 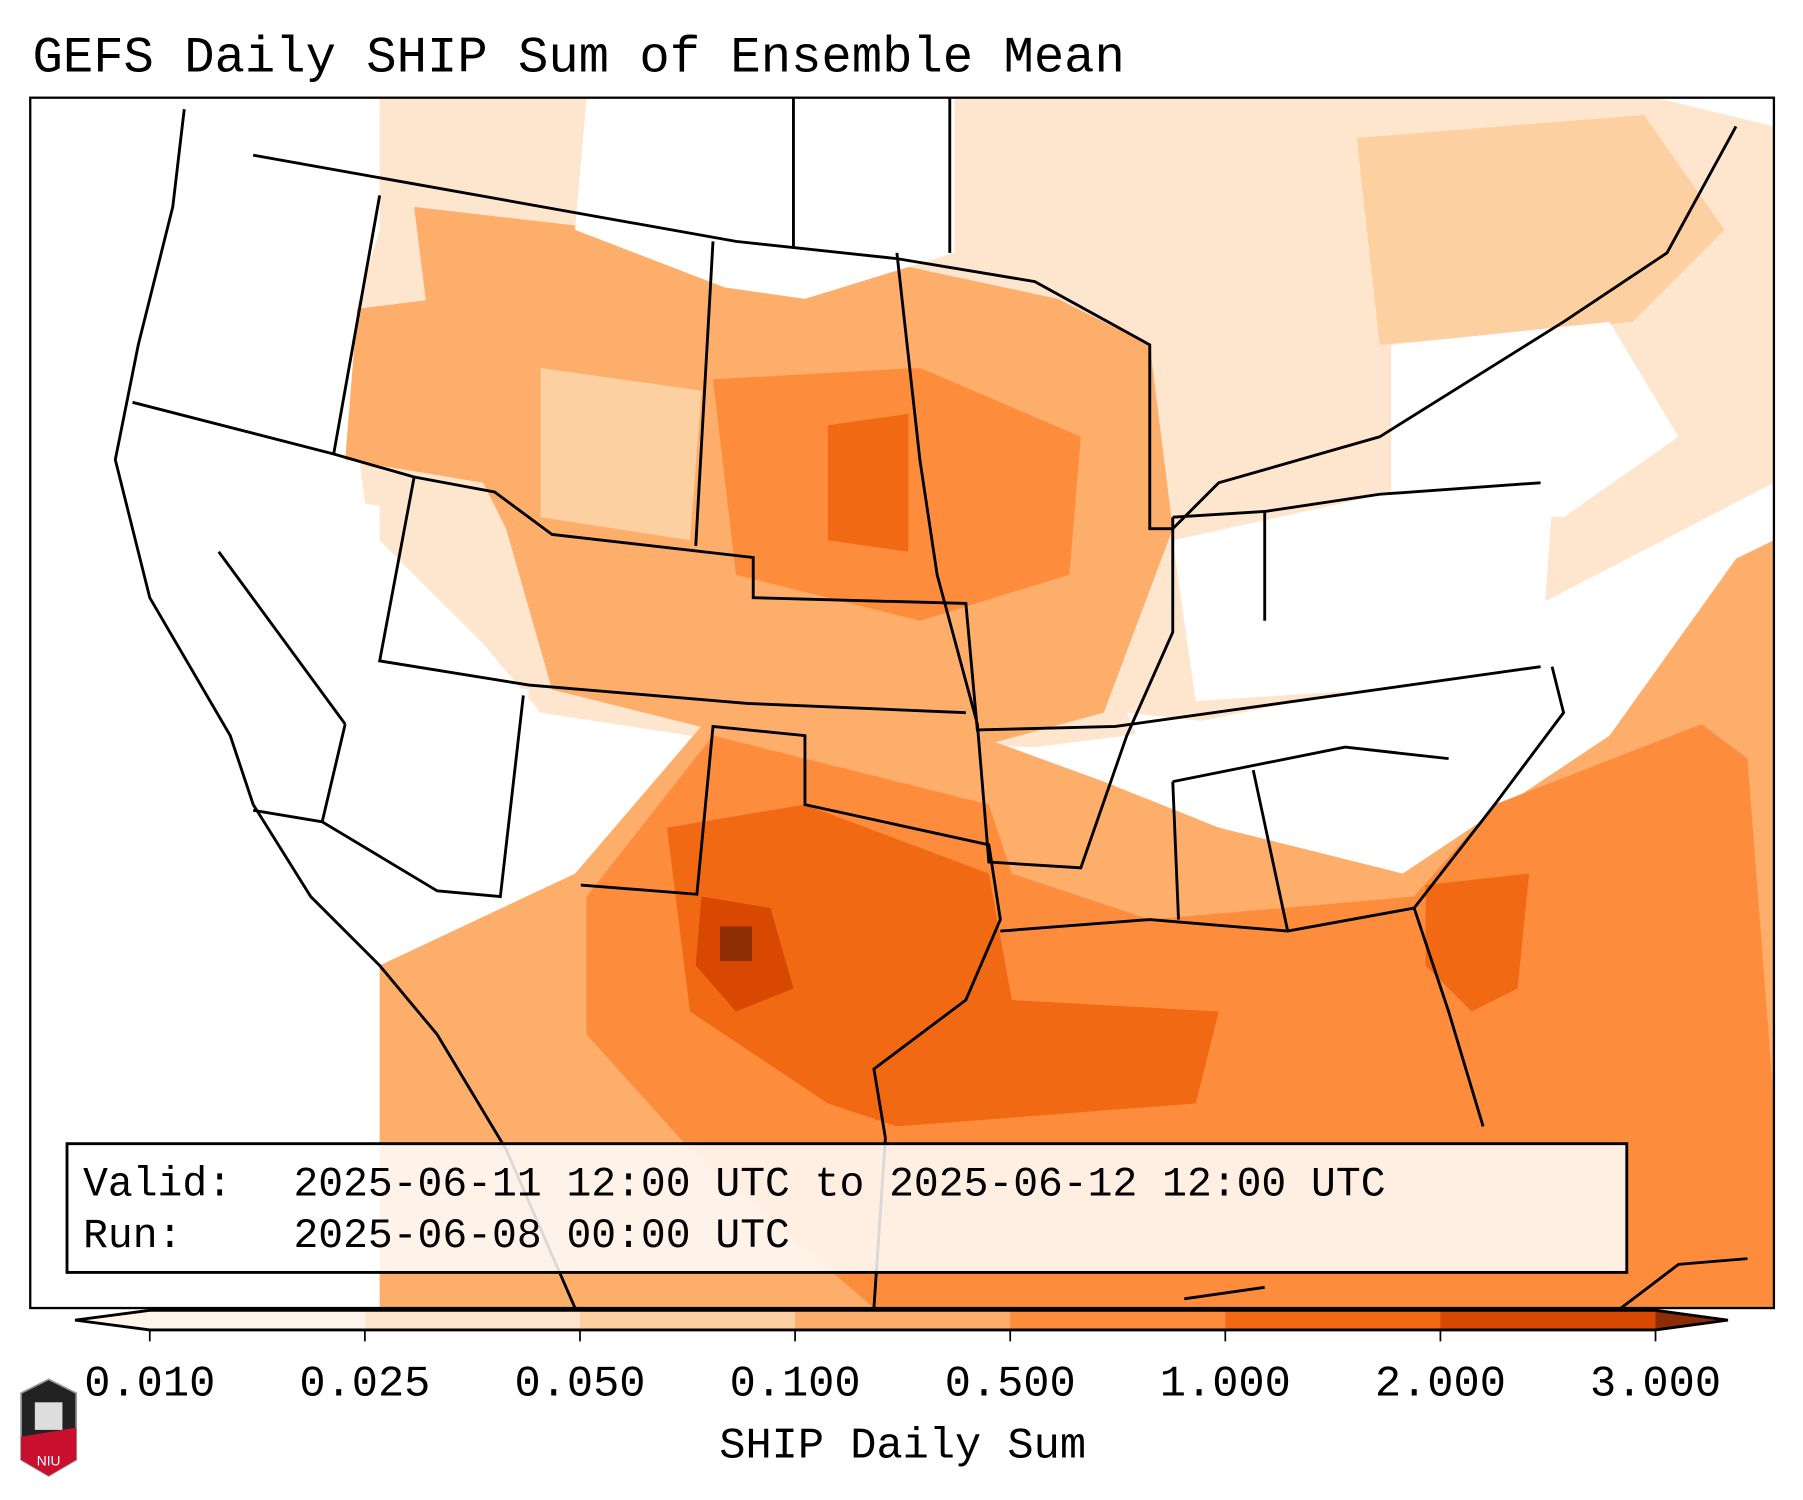 I want to click on logo-text: NIU, so click(x=49, y=1461).